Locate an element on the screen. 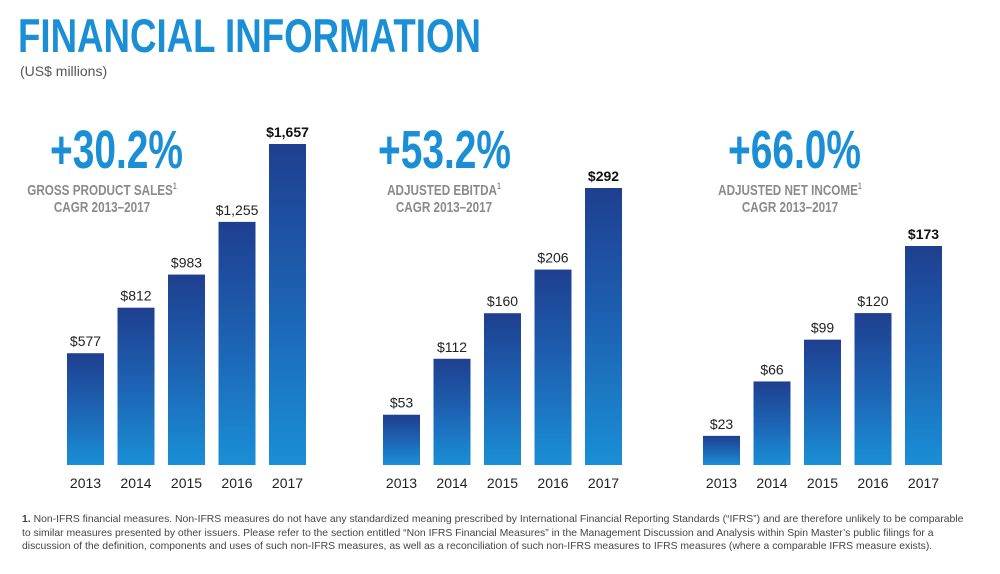 The height and width of the screenshot is (574, 1000). cagr-value: +66.0% is located at coordinates (794, 150).